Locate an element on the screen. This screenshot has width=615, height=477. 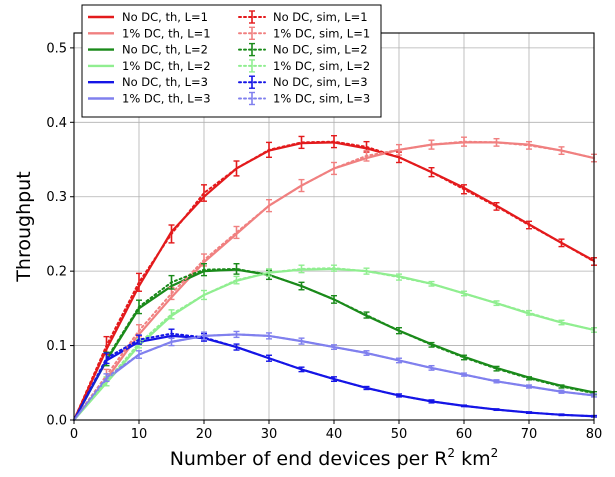
legend-entry-no-dc-sim-l-1: No DC, sim, L=1 is located at coordinates (303, 17).